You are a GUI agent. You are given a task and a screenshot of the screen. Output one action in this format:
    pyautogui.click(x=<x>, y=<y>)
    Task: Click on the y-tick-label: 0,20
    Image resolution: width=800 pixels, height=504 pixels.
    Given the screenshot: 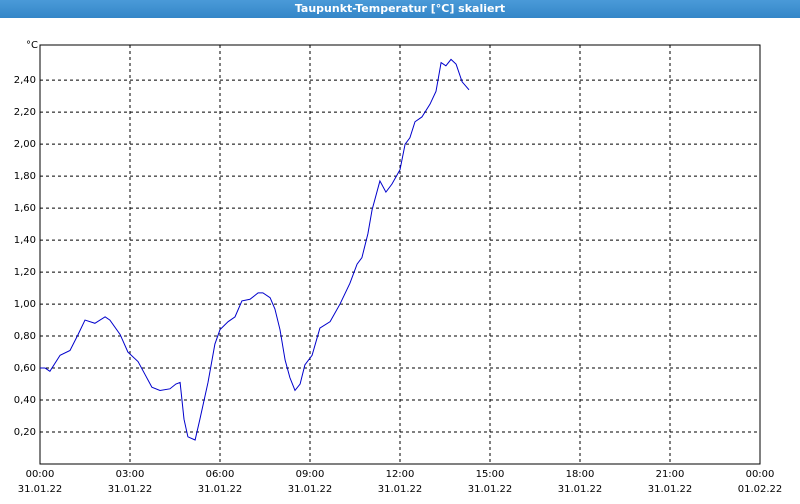 What is the action you would take?
    pyautogui.click(x=25, y=432)
    